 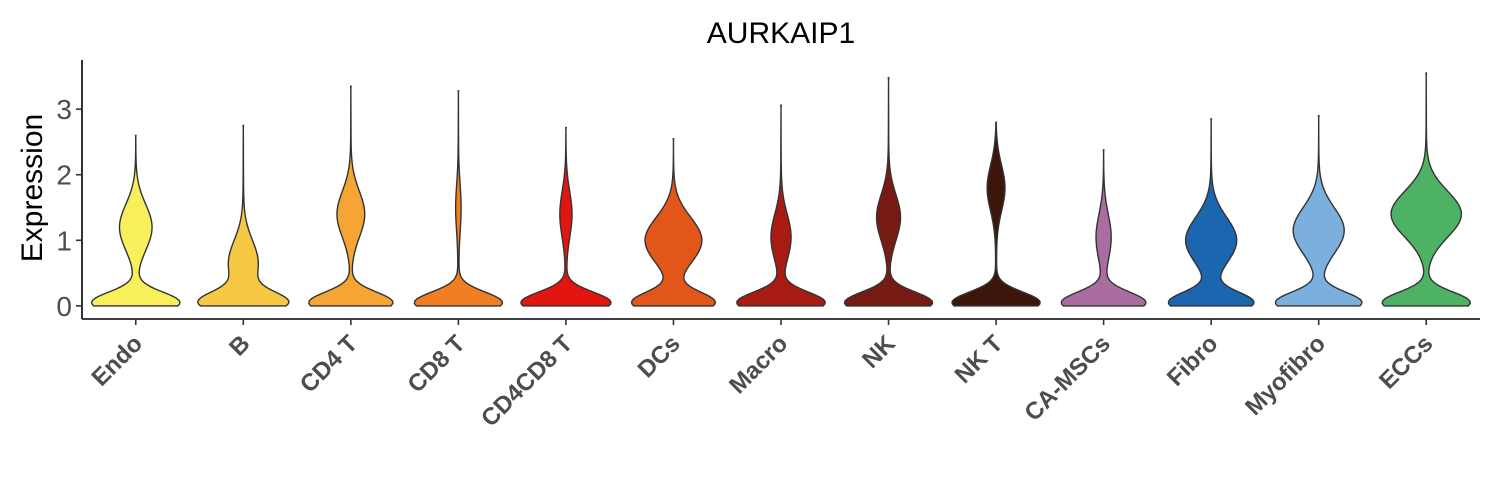 What do you see at coordinates (243, 215) in the screenshot?
I see `violin-b` at bounding box center [243, 215].